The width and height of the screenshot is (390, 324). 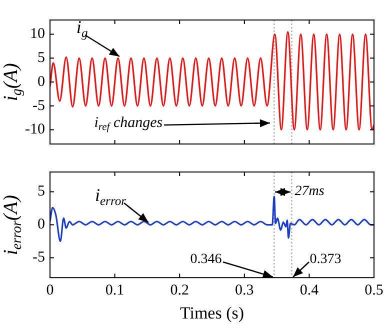 I want to click on ref-line-label: 0.373, so click(x=326, y=259).